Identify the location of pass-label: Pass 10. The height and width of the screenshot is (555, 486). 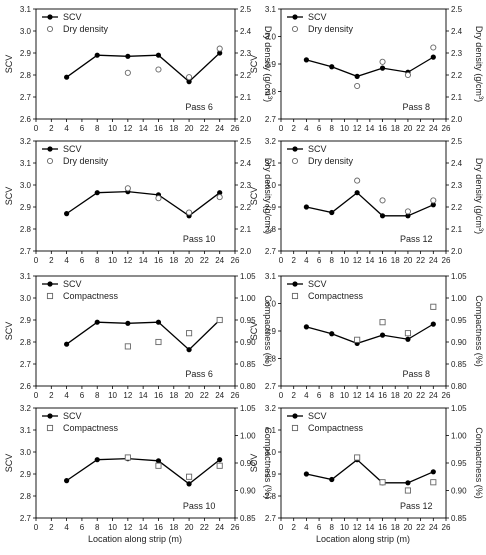
(199, 239).